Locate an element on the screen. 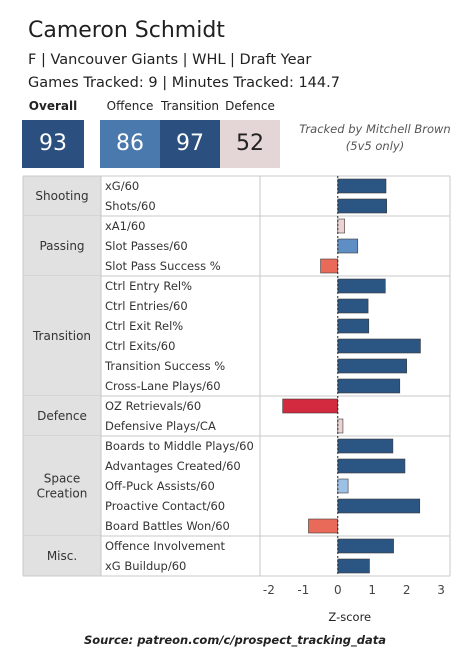 Image resolution: width=470 pixels, height=656 pixels. group-band-misc is located at coordinates (62, 556).